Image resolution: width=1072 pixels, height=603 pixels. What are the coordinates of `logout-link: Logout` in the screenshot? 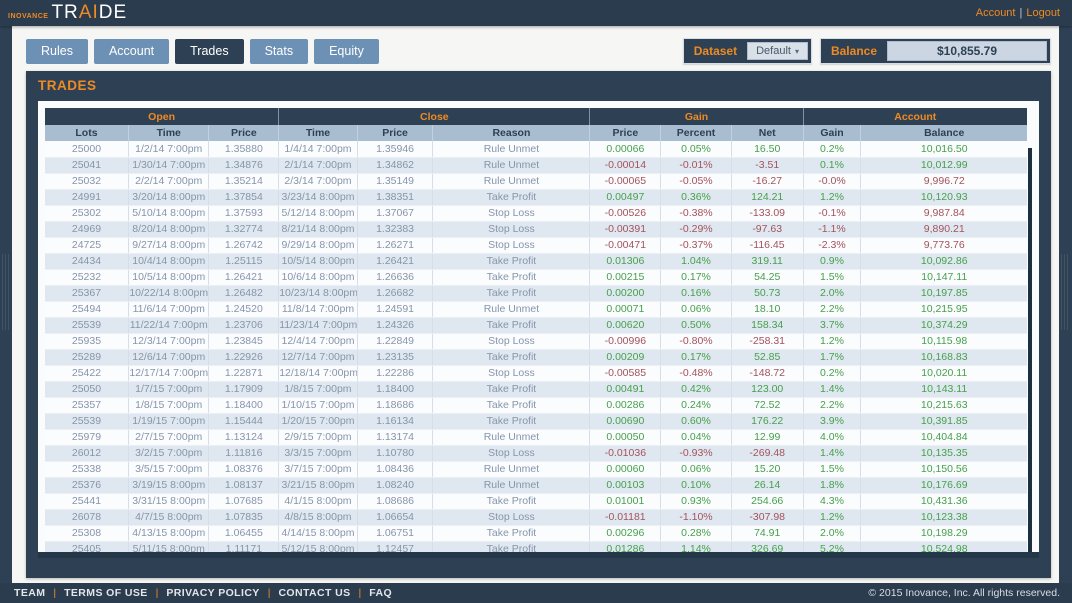 It's located at (1043, 13).